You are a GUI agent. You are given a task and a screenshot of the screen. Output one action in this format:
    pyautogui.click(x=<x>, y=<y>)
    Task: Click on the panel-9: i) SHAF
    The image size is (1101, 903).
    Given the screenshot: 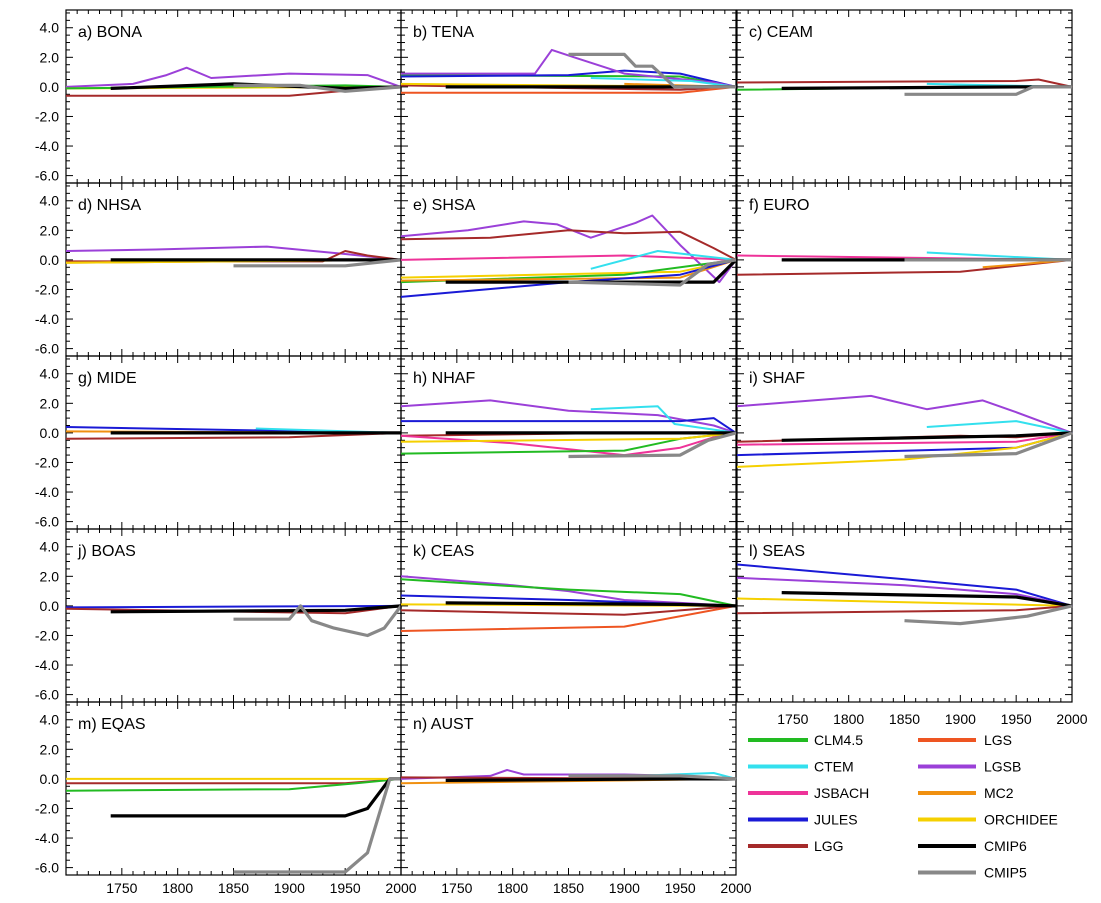 What is the action you would take?
    pyautogui.click(x=904, y=442)
    